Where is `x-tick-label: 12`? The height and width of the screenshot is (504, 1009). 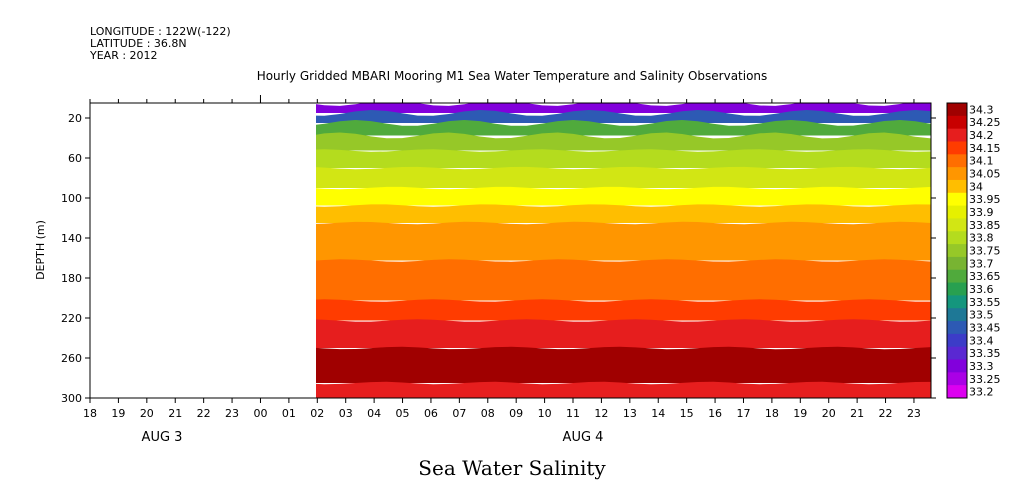 x-tick-label: 12 is located at coordinates (601, 413).